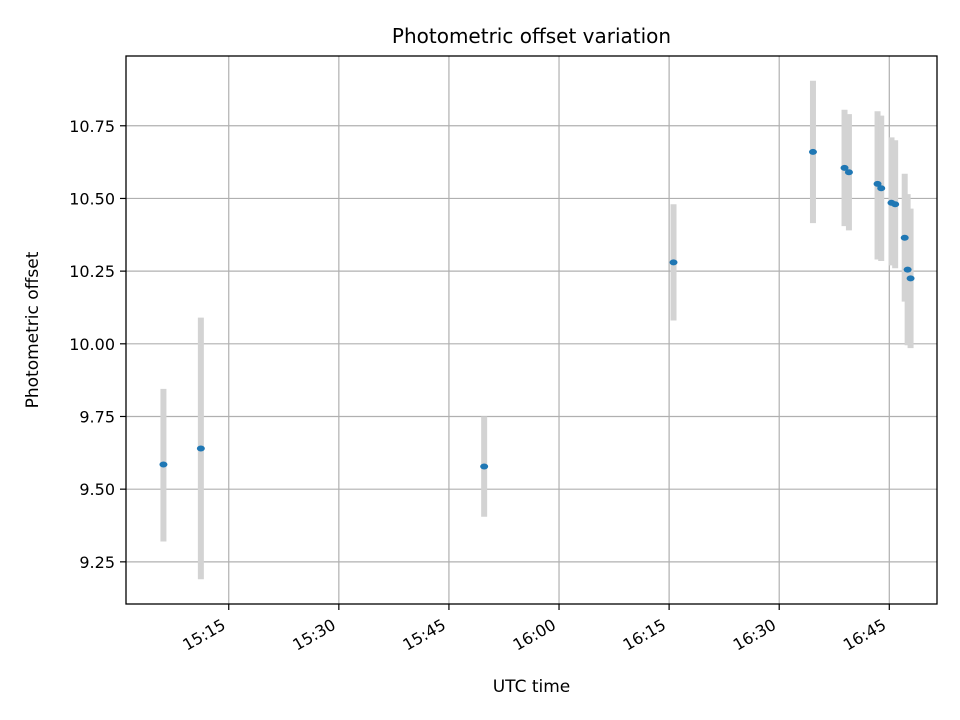 This screenshot has height=720, width=960. Describe the element at coordinates (531, 36) in the screenshot. I see `chart-title: Photometric offset variation` at that location.